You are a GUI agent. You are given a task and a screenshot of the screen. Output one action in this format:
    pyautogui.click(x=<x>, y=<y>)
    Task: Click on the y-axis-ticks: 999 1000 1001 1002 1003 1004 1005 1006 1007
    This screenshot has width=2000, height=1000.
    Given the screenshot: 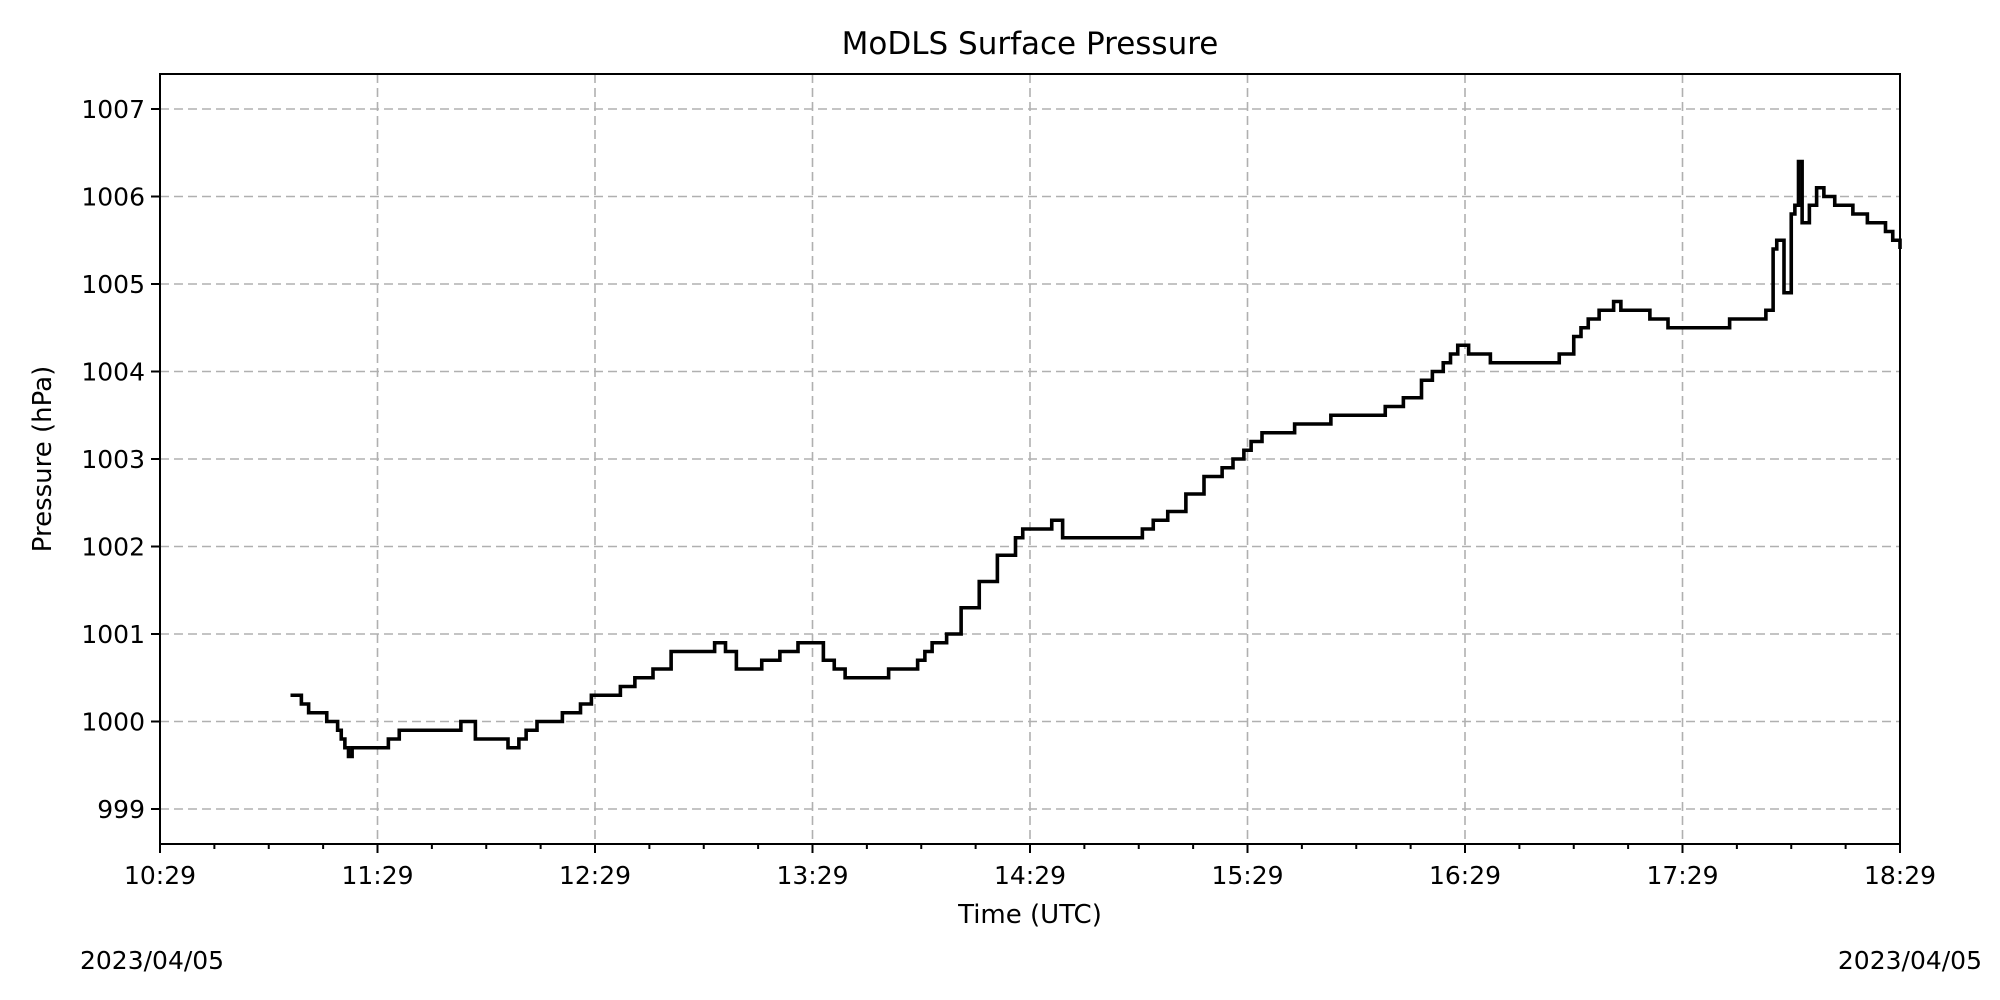 What is the action you would take?
    pyautogui.click(x=120, y=459)
    